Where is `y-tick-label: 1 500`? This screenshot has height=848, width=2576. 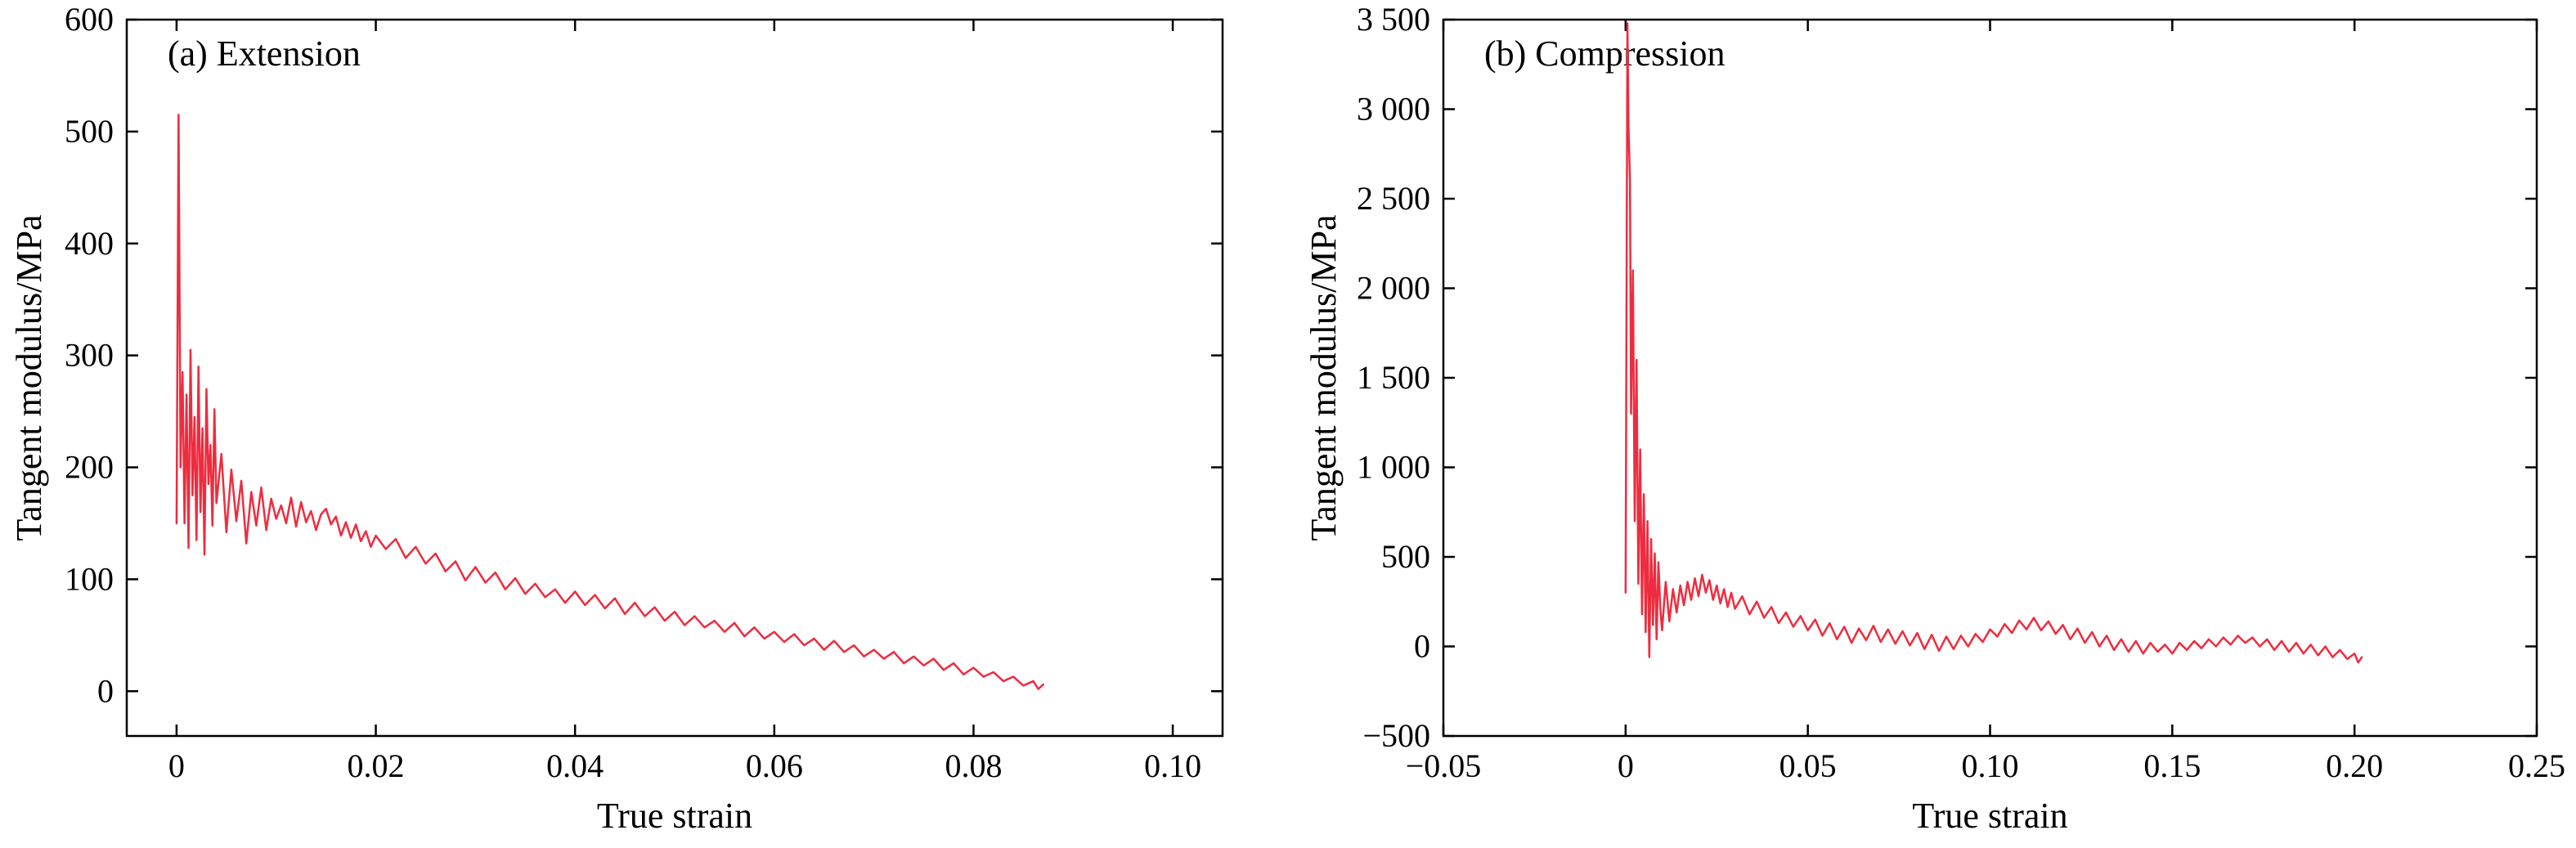 y-tick-label: 1 500 is located at coordinates (1393, 378).